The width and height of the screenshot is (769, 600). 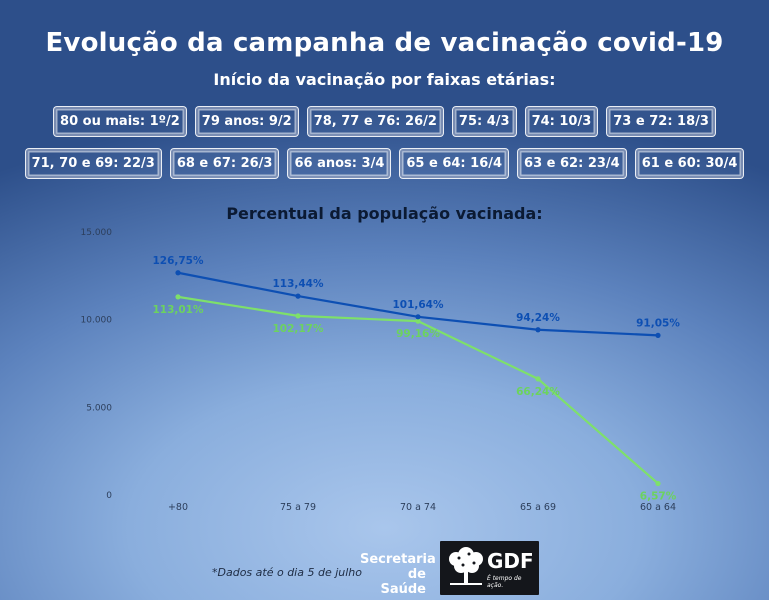 What do you see at coordinates (572, 163) in the screenshot?
I see `schedule-chip: 63 e 62: 23/4` at bounding box center [572, 163].